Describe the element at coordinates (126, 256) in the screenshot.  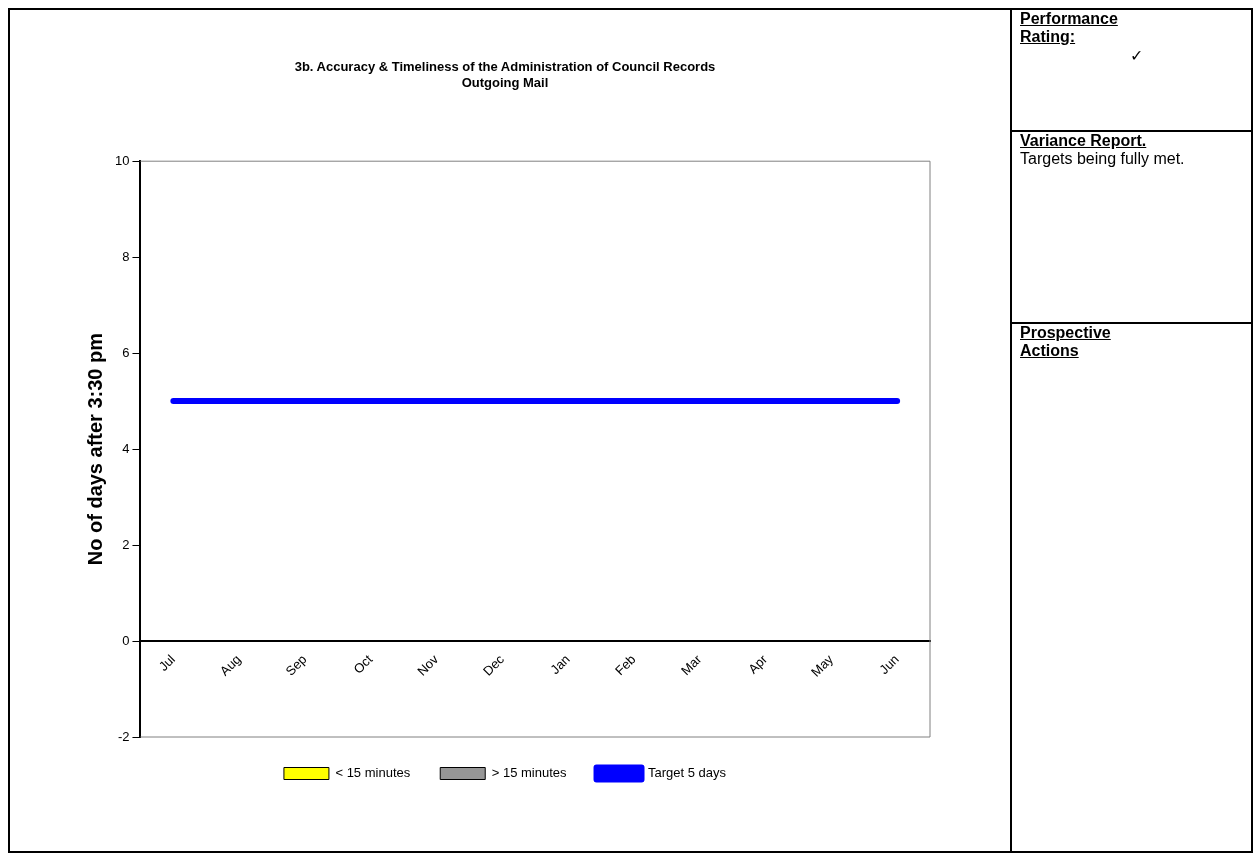
I see `y-tick-label: 8` at that location.